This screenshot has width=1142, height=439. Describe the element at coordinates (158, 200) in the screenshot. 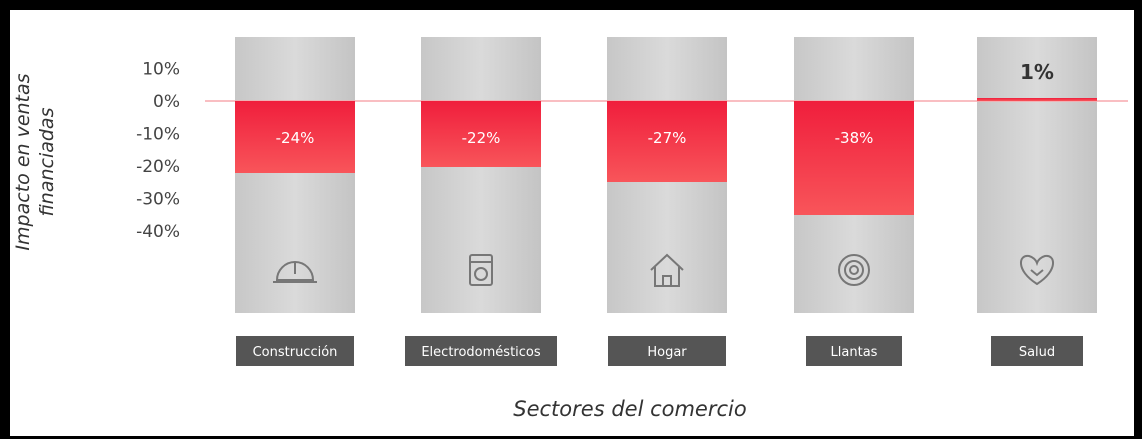

I see `y-tick-label: -30%` at that location.